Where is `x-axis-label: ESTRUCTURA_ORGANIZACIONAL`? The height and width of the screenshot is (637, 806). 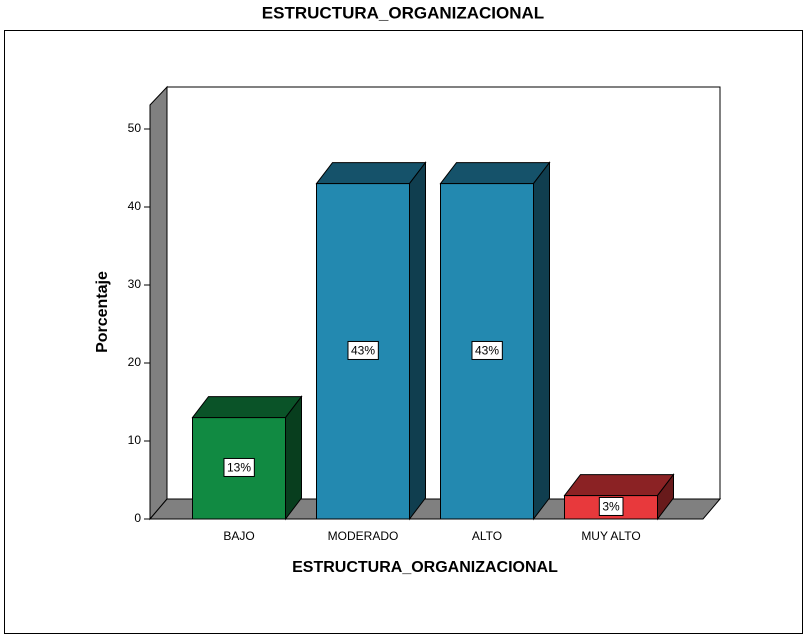 x-axis-label: ESTRUCTURA_ORGANIZACIONAL is located at coordinates (425, 567).